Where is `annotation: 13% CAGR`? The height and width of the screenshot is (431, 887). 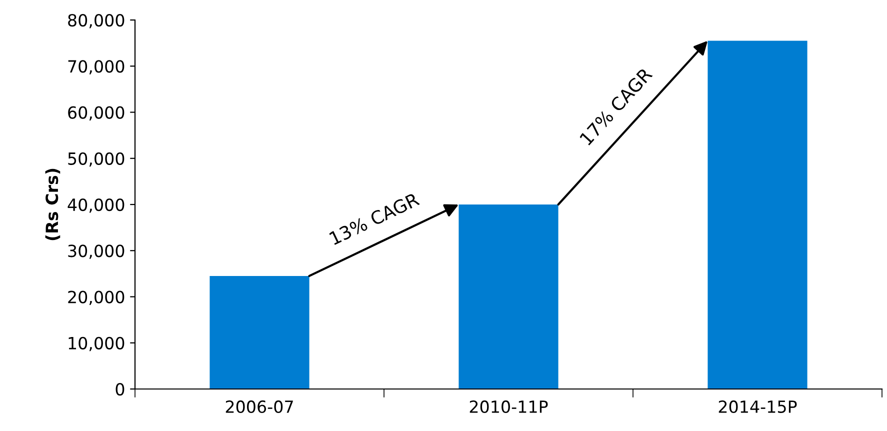 annotation: 13% CAGR is located at coordinates (374, 219).